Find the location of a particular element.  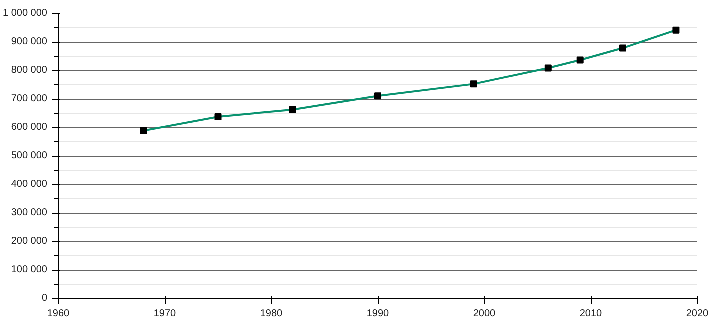

x-tick-label: 2000 is located at coordinates (484, 314).